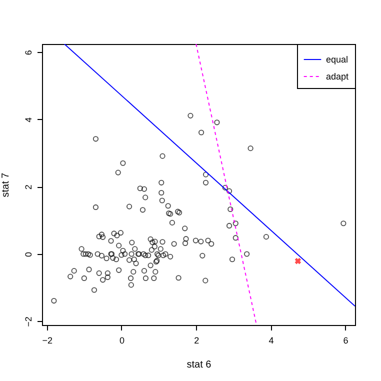 The width and height of the screenshot is (381, 381). I want to click on x-tick-label: 6, so click(345, 341).